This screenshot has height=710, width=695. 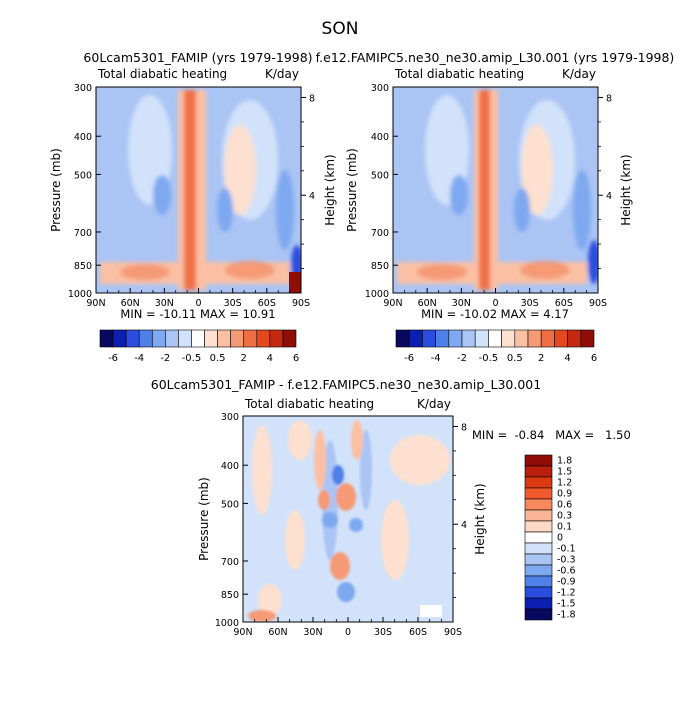 I want to click on panel-2-surface-heating, so click(x=545, y=270).